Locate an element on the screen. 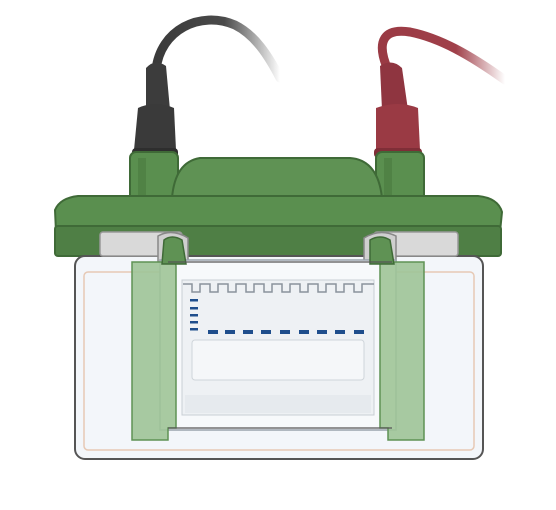 This screenshot has width=556, height=510. ladder-lane is located at coordinates (194, 315).